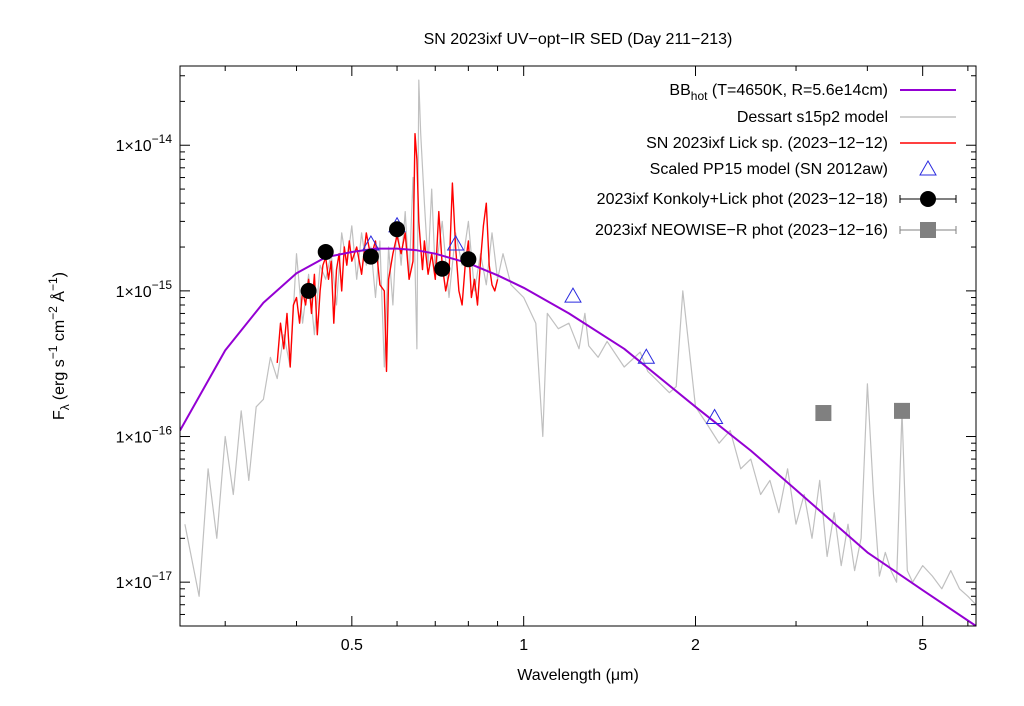 The height and width of the screenshot is (706, 1024). What do you see at coordinates (162, 139) in the screenshot?
I see `y-tick-exponent: −14` at bounding box center [162, 139].